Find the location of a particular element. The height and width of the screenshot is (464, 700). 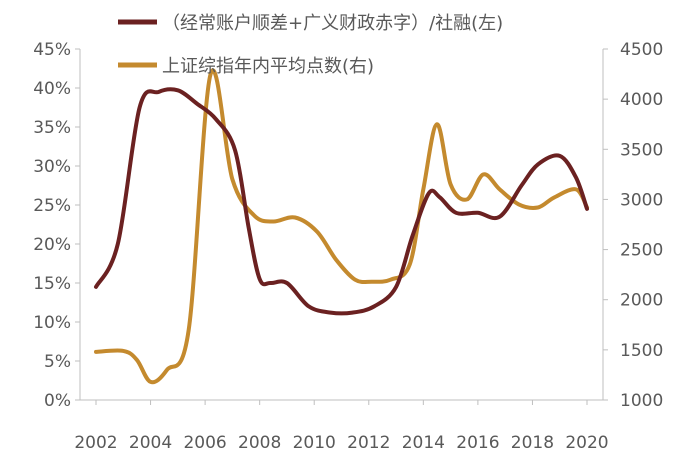

x-tick-label: 2002 is located at coordinates (95, 443).